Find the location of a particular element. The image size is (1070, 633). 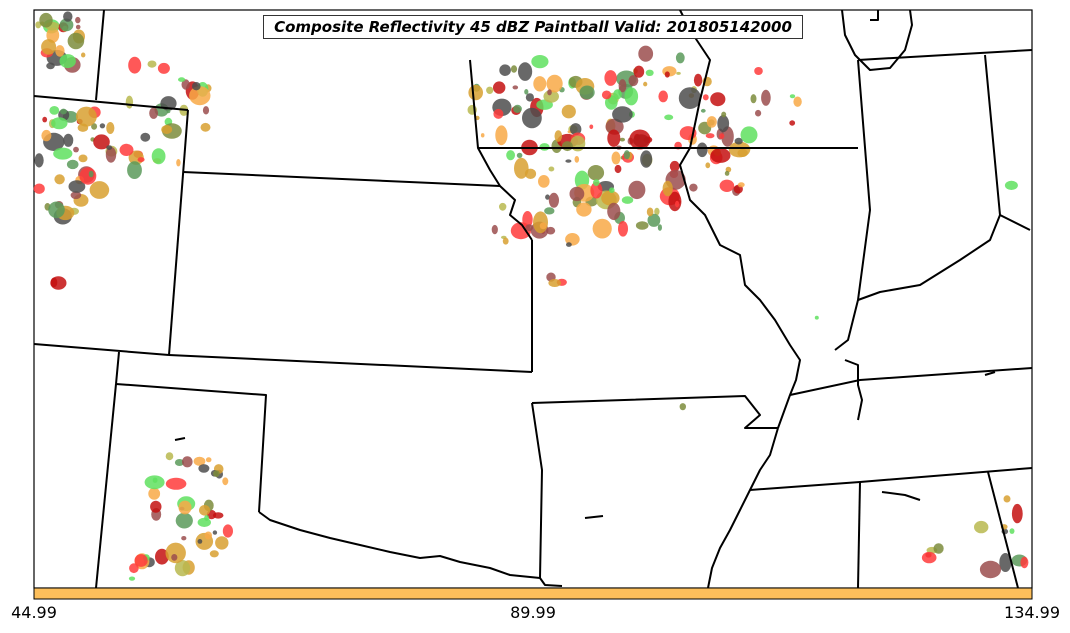

boundary-ks-south is located at coordinates (350, 363).